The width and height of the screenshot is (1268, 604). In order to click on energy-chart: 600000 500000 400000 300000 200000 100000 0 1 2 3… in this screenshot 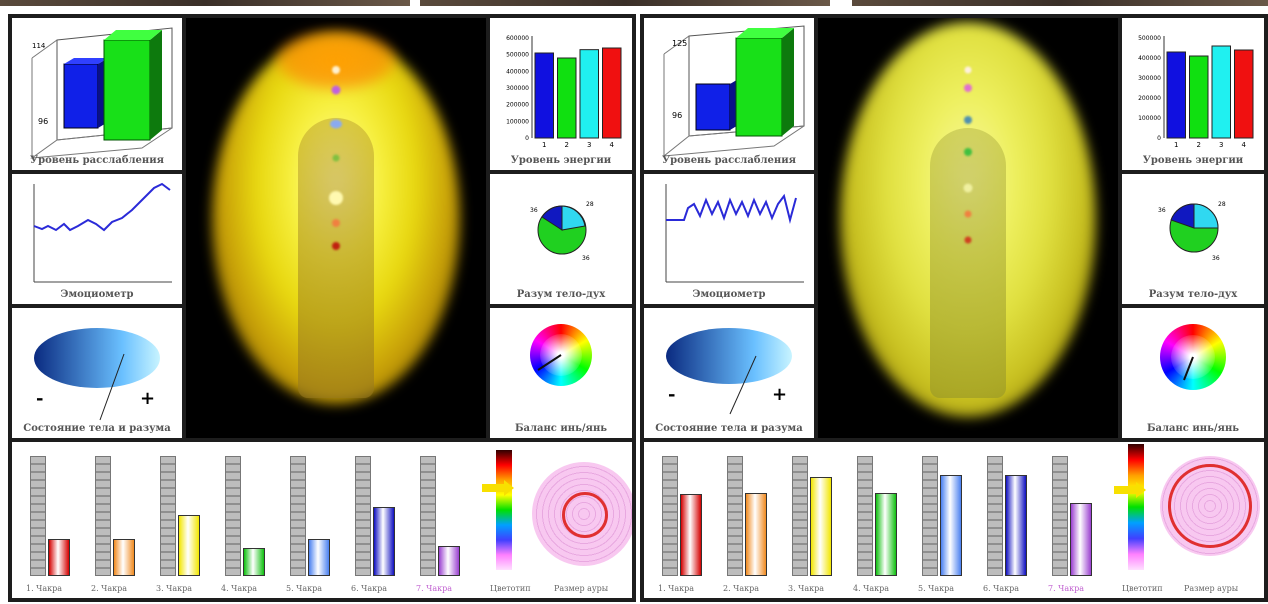, I will do `click(564, 92)`.